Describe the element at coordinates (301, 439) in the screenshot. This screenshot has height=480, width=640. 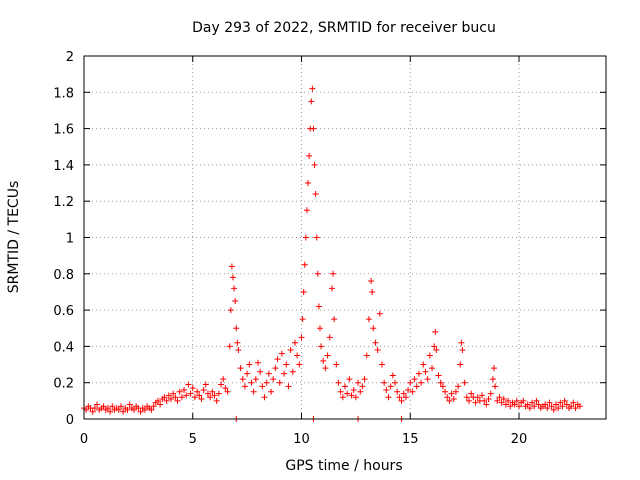
I see `x-tick-label: 10` at that location.